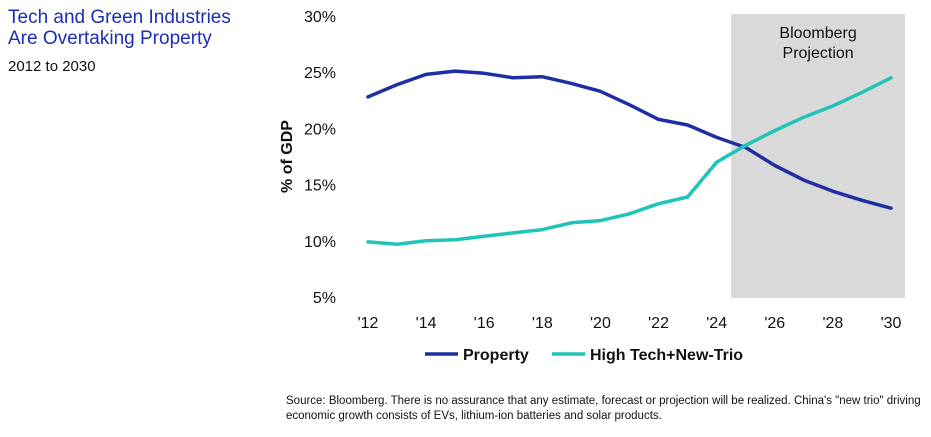 Image resolution: width=931 pixels, height=437 pixels. I want to click on x-tick-label: '26, so click(774, 323).